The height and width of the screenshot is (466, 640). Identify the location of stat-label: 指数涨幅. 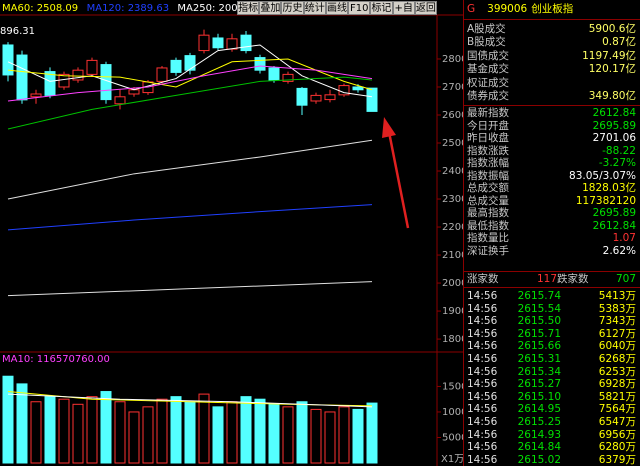
(488, 163).